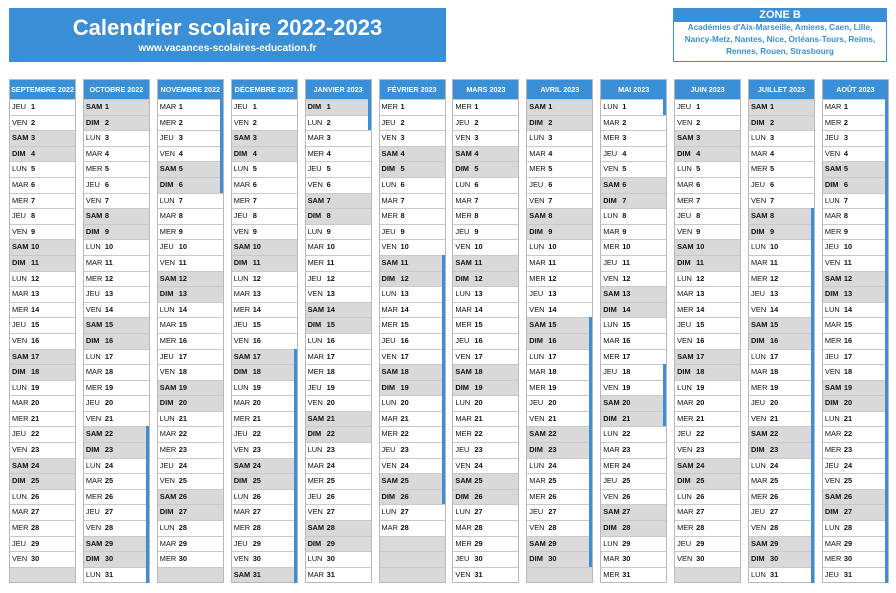 This screenshot has width=896, height=593. I want to click on day-cell: LUN 9, so click(338, 231).